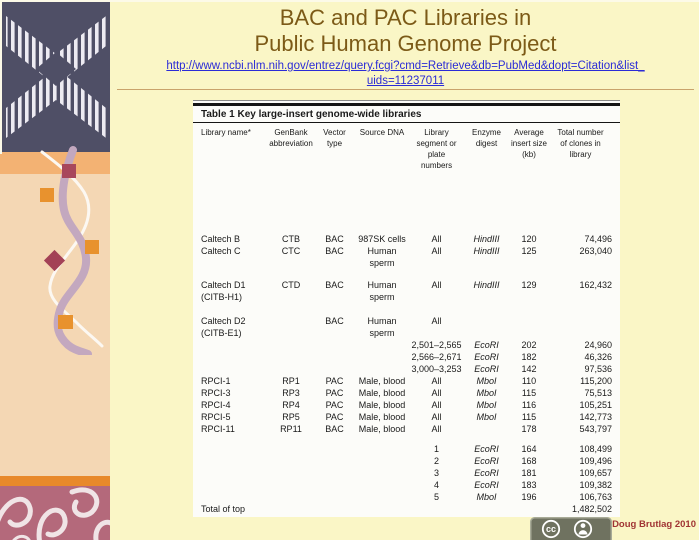 Image resolution: width=699 pixels, height=540 pixels. What do you see at coordinates (598, 345) in the screenshot?
I see `table-cell: 24,960` at bounding box center [598, 345].